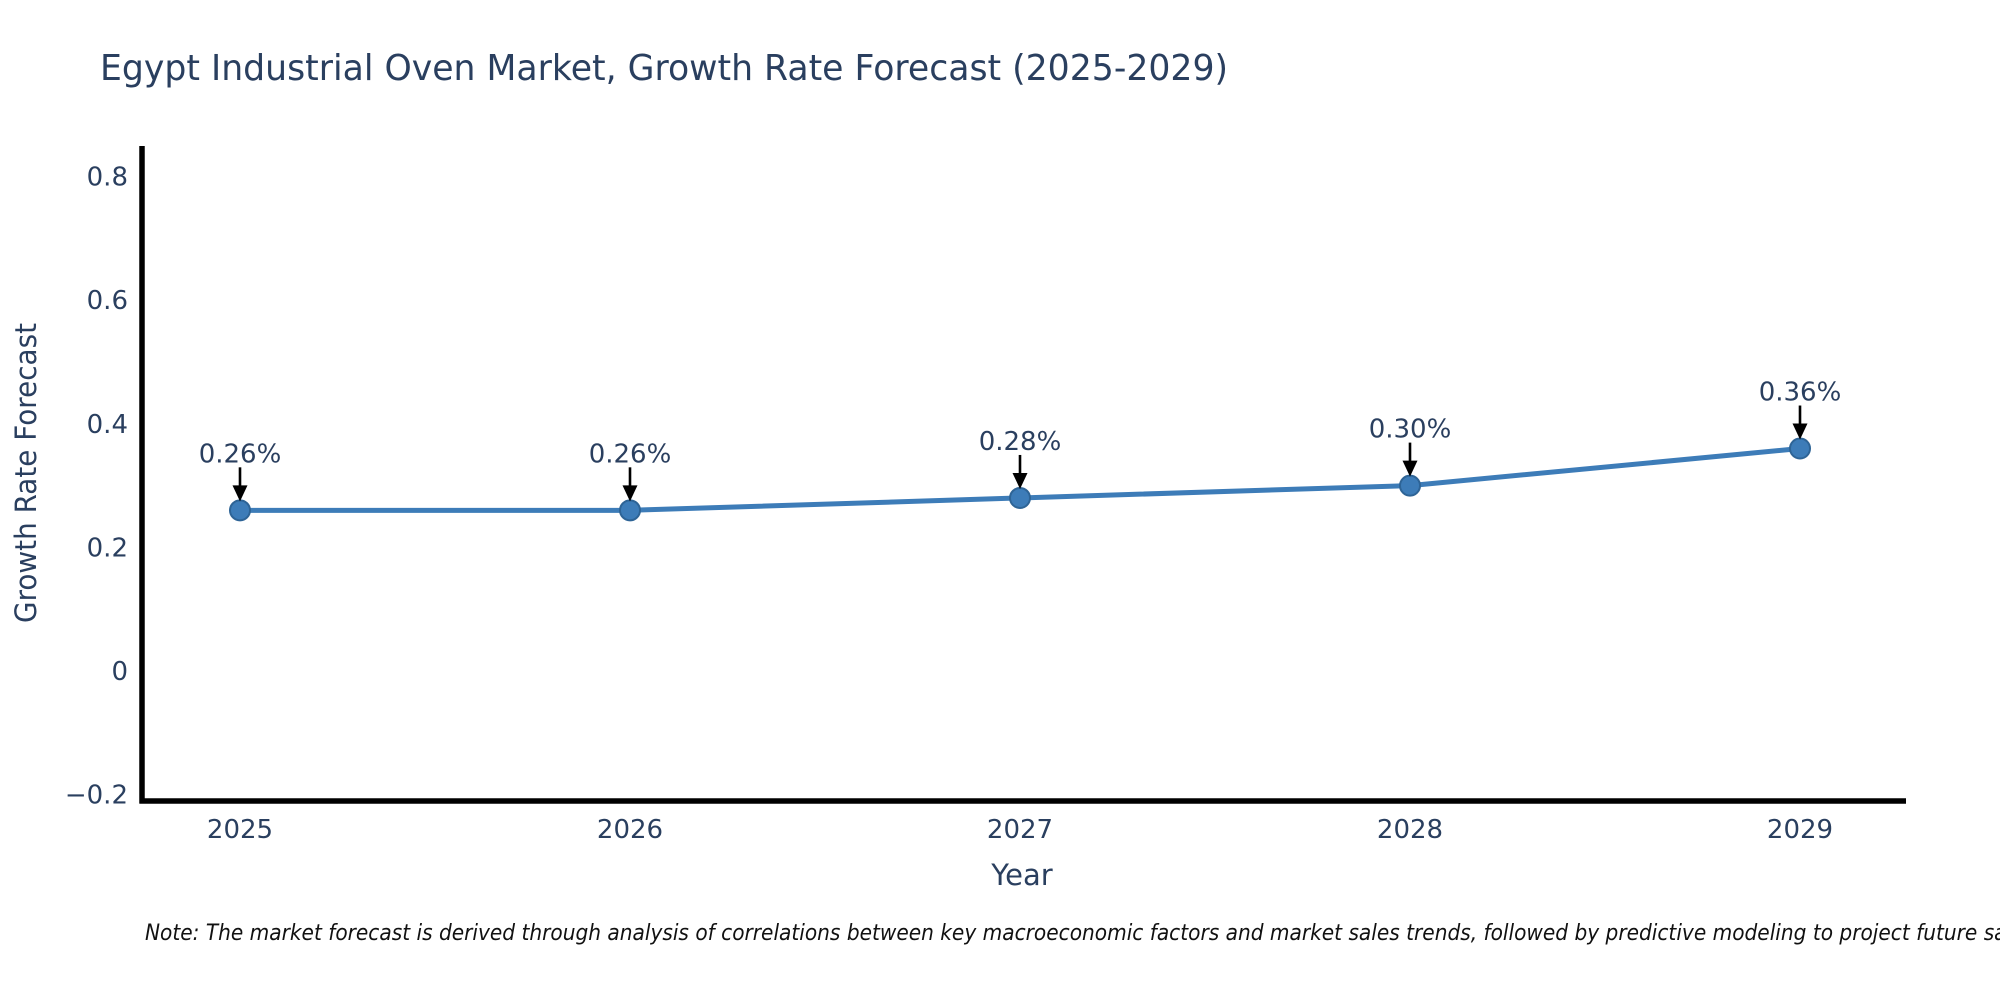 The width and height of the screenshot is (2000, 1004). I want to click on y-axis-title: Growth Rate Forecast, so click(26, 473).